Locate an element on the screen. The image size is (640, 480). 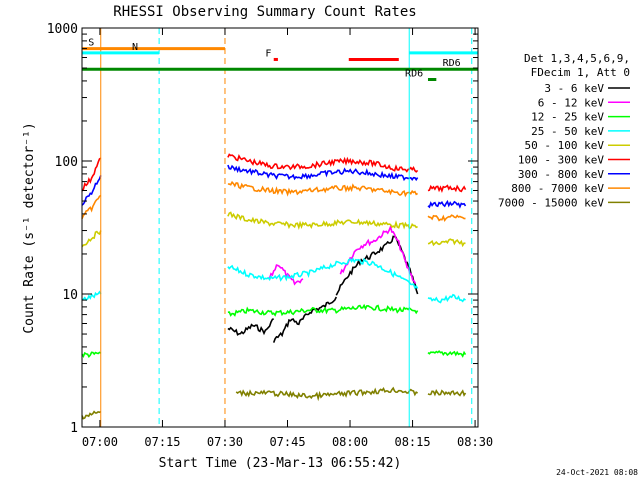
x-tick-label-7: 08:30 is located at coordinates (475, 442).